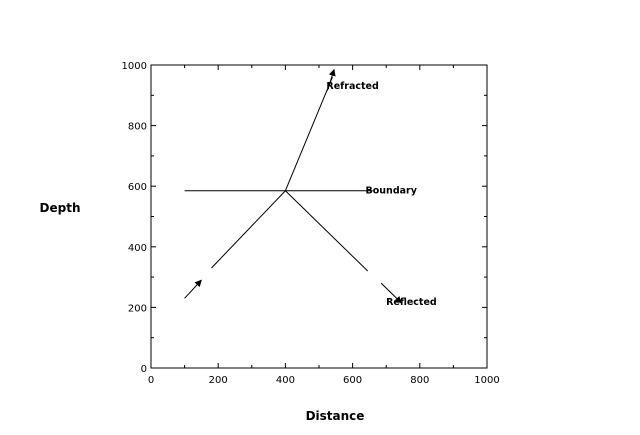 This screenshot has height=435, width=640. I want to click on x-tick-label-0: 0, so click(151, 380).